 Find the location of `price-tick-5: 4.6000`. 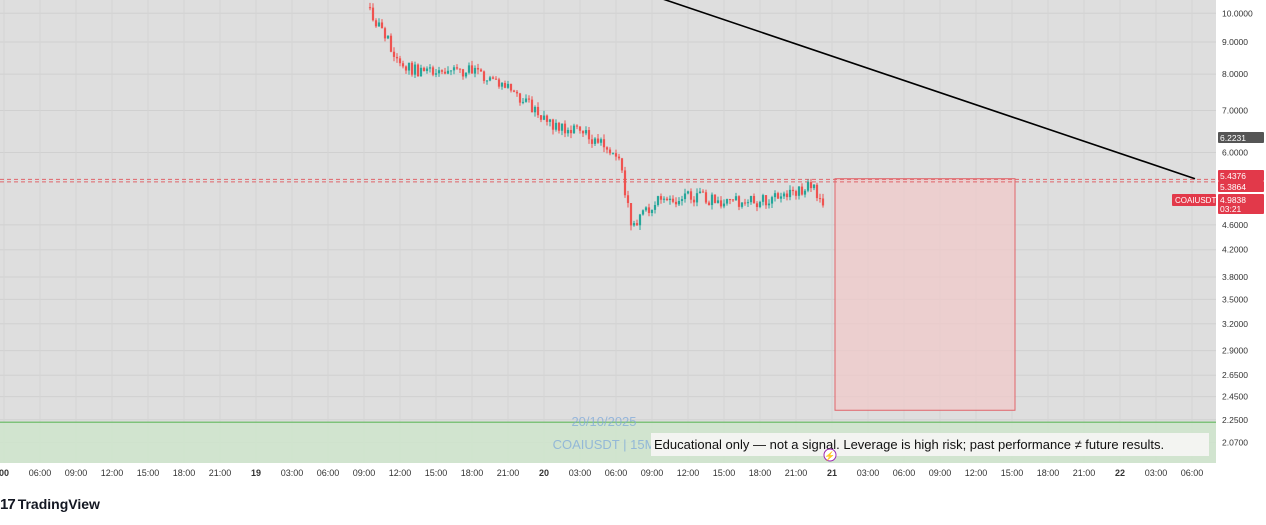

price-tick-5: 4.6000 is located at coordinates (1235, 225).